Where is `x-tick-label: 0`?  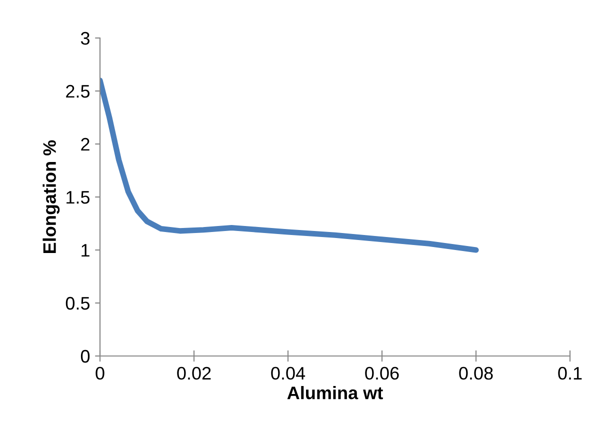 x-tick-label: 0 is located at coordinates (100, 373).